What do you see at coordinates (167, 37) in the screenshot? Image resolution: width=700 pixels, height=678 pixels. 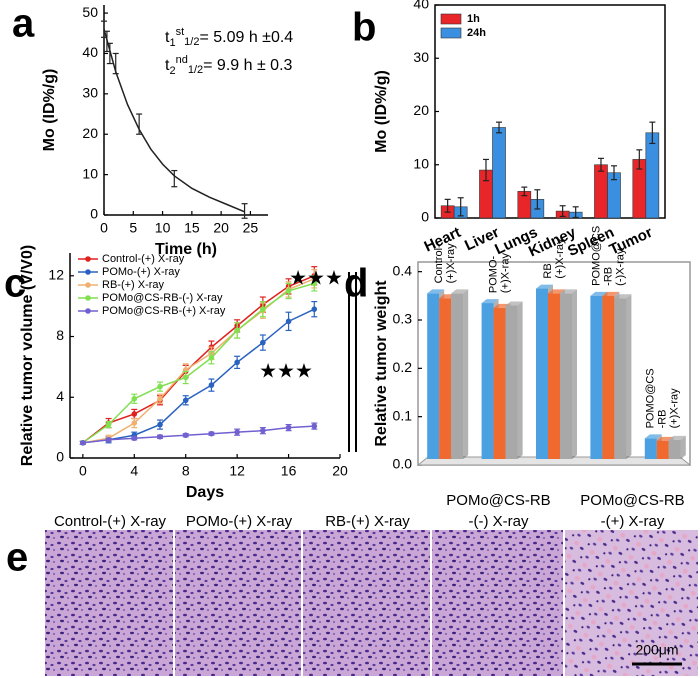 I see `annotation-part: t` at bounding box center [167, 37].